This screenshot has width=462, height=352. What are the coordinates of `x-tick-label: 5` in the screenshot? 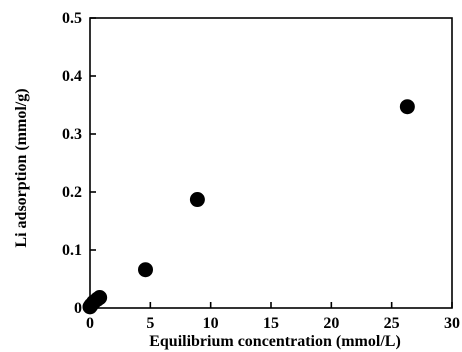 It's located at (150, 323).